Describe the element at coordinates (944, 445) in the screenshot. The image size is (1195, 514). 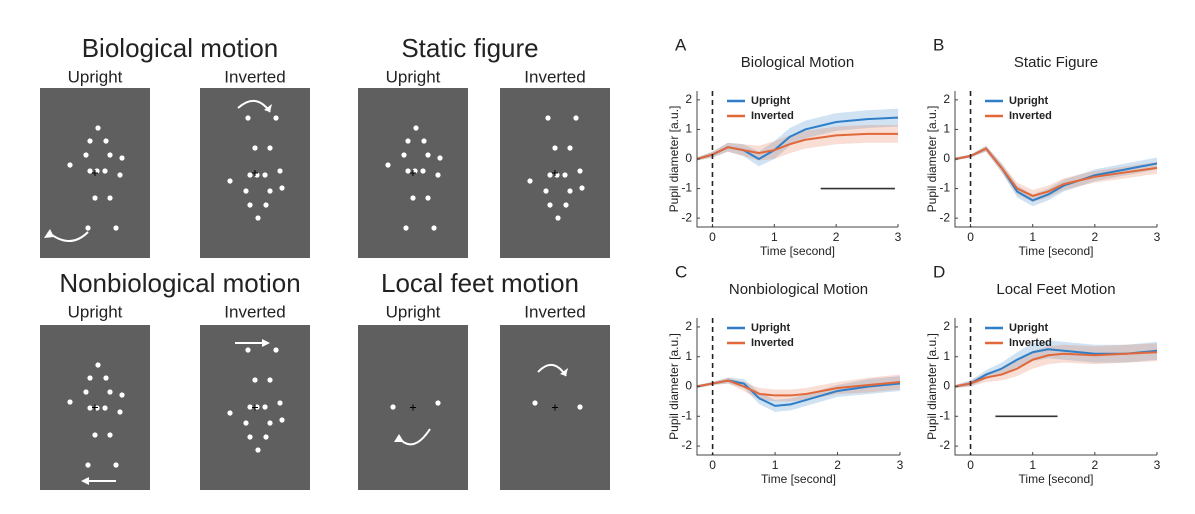
I see `y-tick-label: -2` at that location.